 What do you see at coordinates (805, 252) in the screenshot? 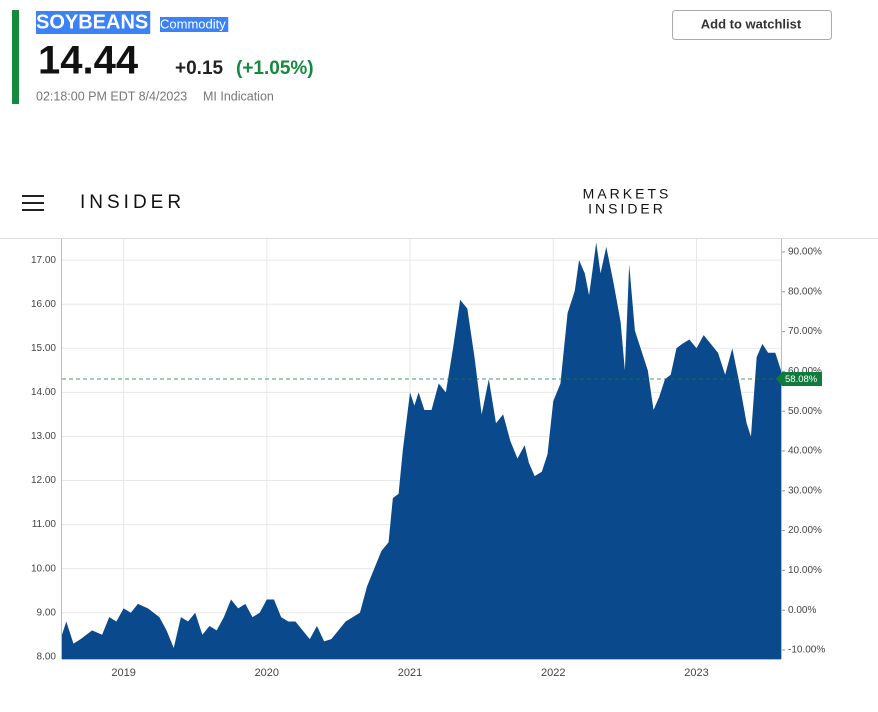
I see `y2-tick-label: 90.00%` at bounding box center [805, 252].